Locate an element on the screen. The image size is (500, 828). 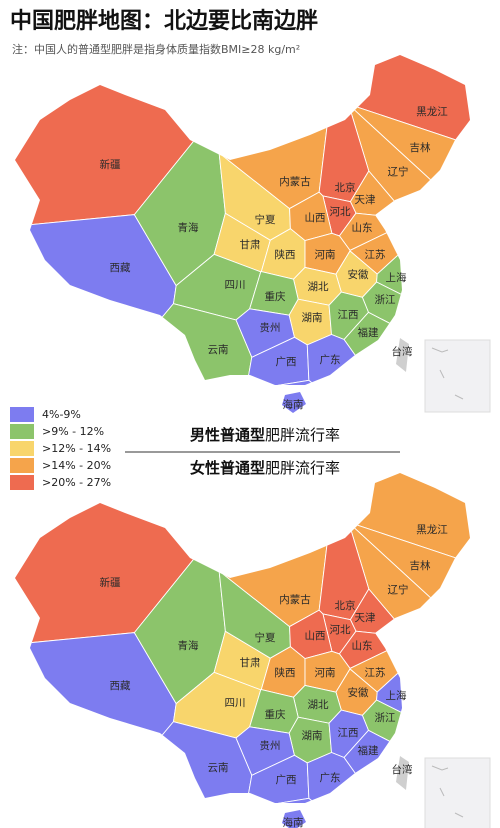
map-title: 女性普通型肥胖流行率 is located at coordinates (265, 468).